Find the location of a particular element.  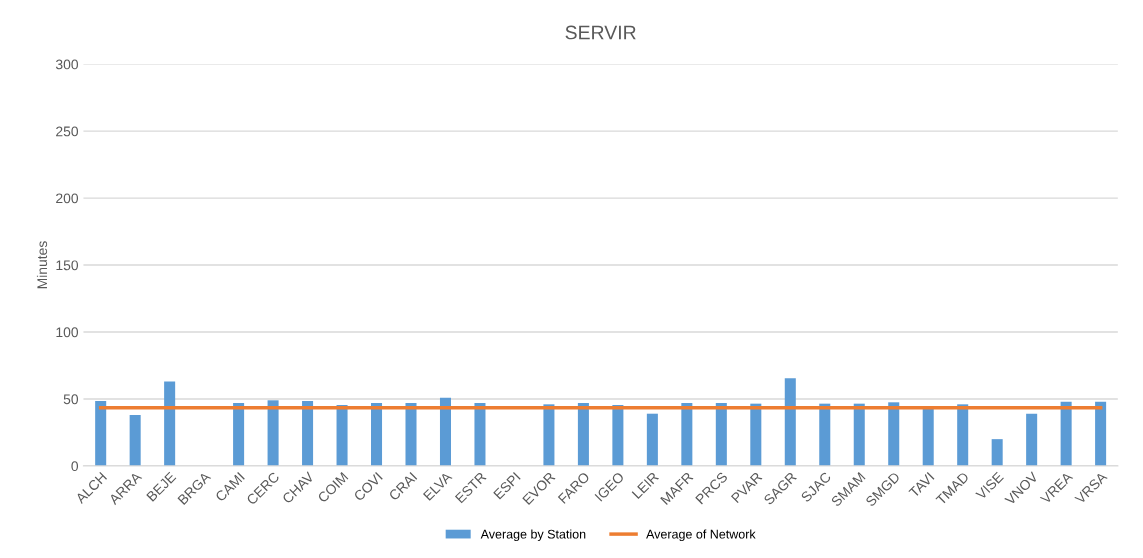

y-tick-label: 0 is located at coordinates (75, 466).